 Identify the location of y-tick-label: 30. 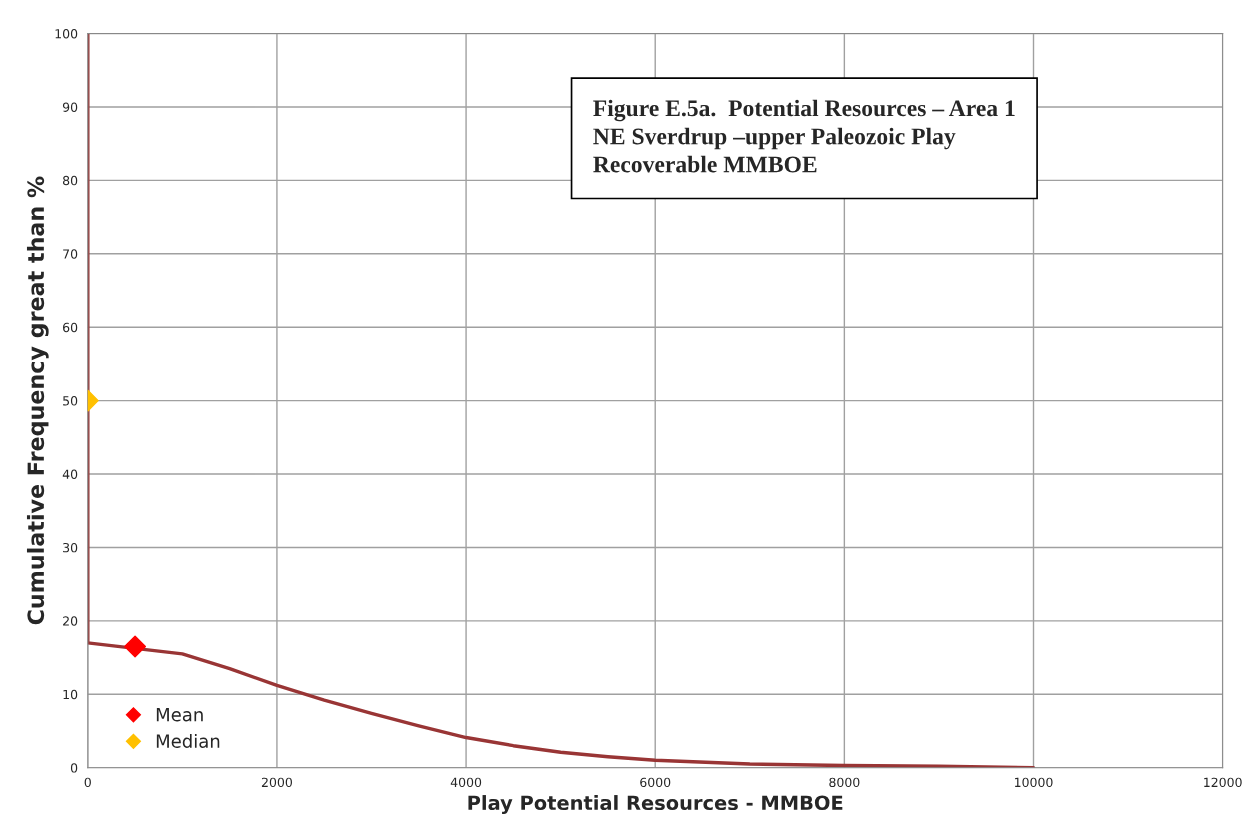
(70, 547).